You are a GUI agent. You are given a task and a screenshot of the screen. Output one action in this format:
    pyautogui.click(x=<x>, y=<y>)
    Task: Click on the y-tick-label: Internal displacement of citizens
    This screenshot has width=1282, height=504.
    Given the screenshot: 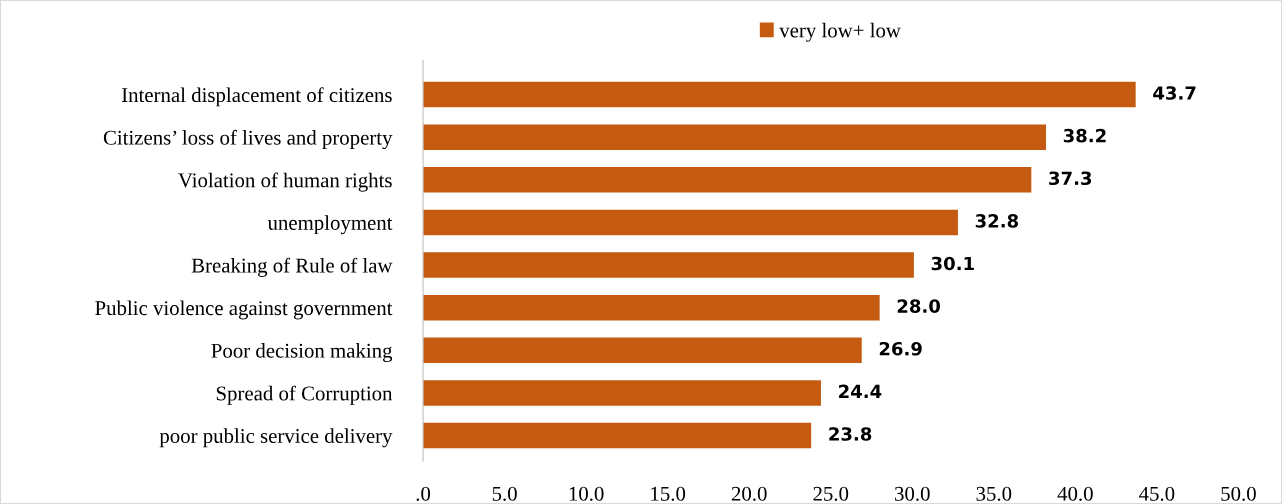 What is the action you would take?
    pyautogui.click(x=256, y=97)
    